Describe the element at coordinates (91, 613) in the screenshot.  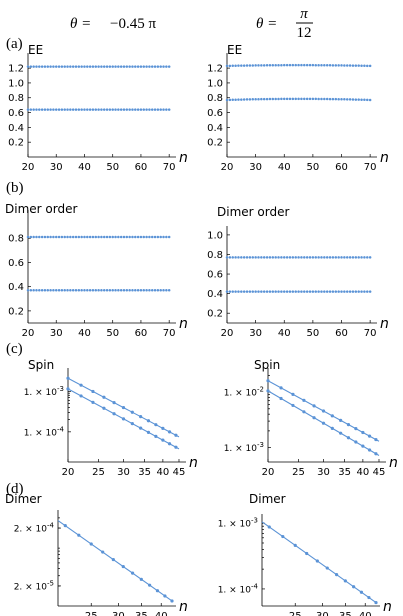
I see `x-tick-label: 25` at that location.